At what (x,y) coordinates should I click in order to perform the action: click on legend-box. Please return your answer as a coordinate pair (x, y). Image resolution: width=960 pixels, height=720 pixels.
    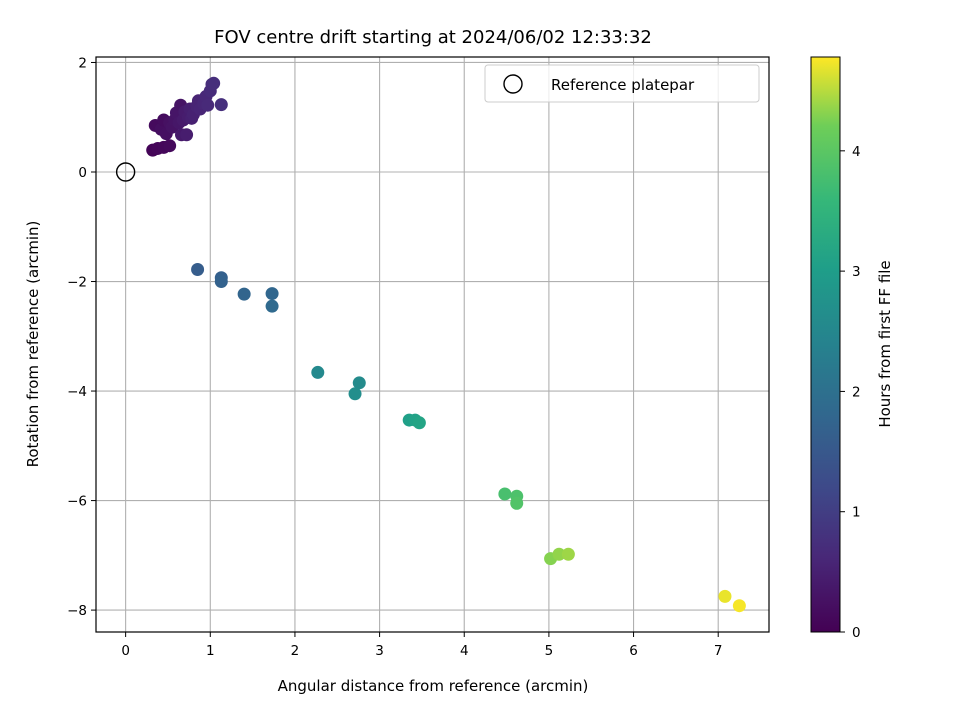
    Looking at the image, I should click on (622, 83).